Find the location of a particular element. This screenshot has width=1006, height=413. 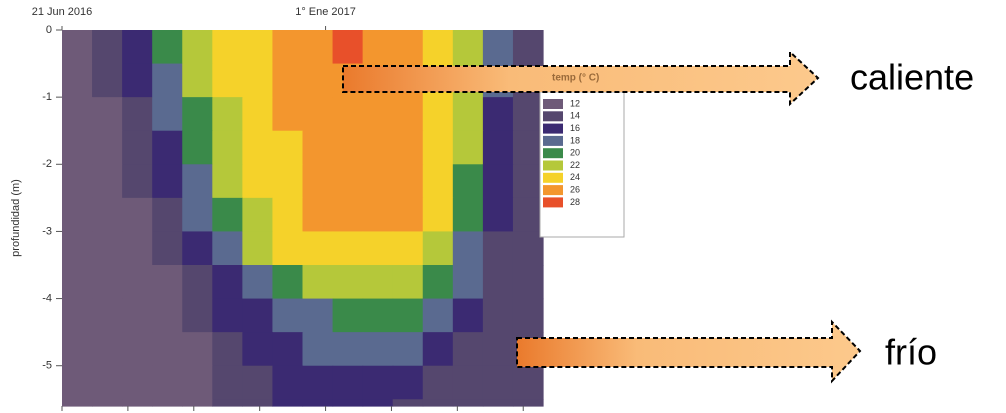

legend-label: 16 is located at coordinates (575, 128).